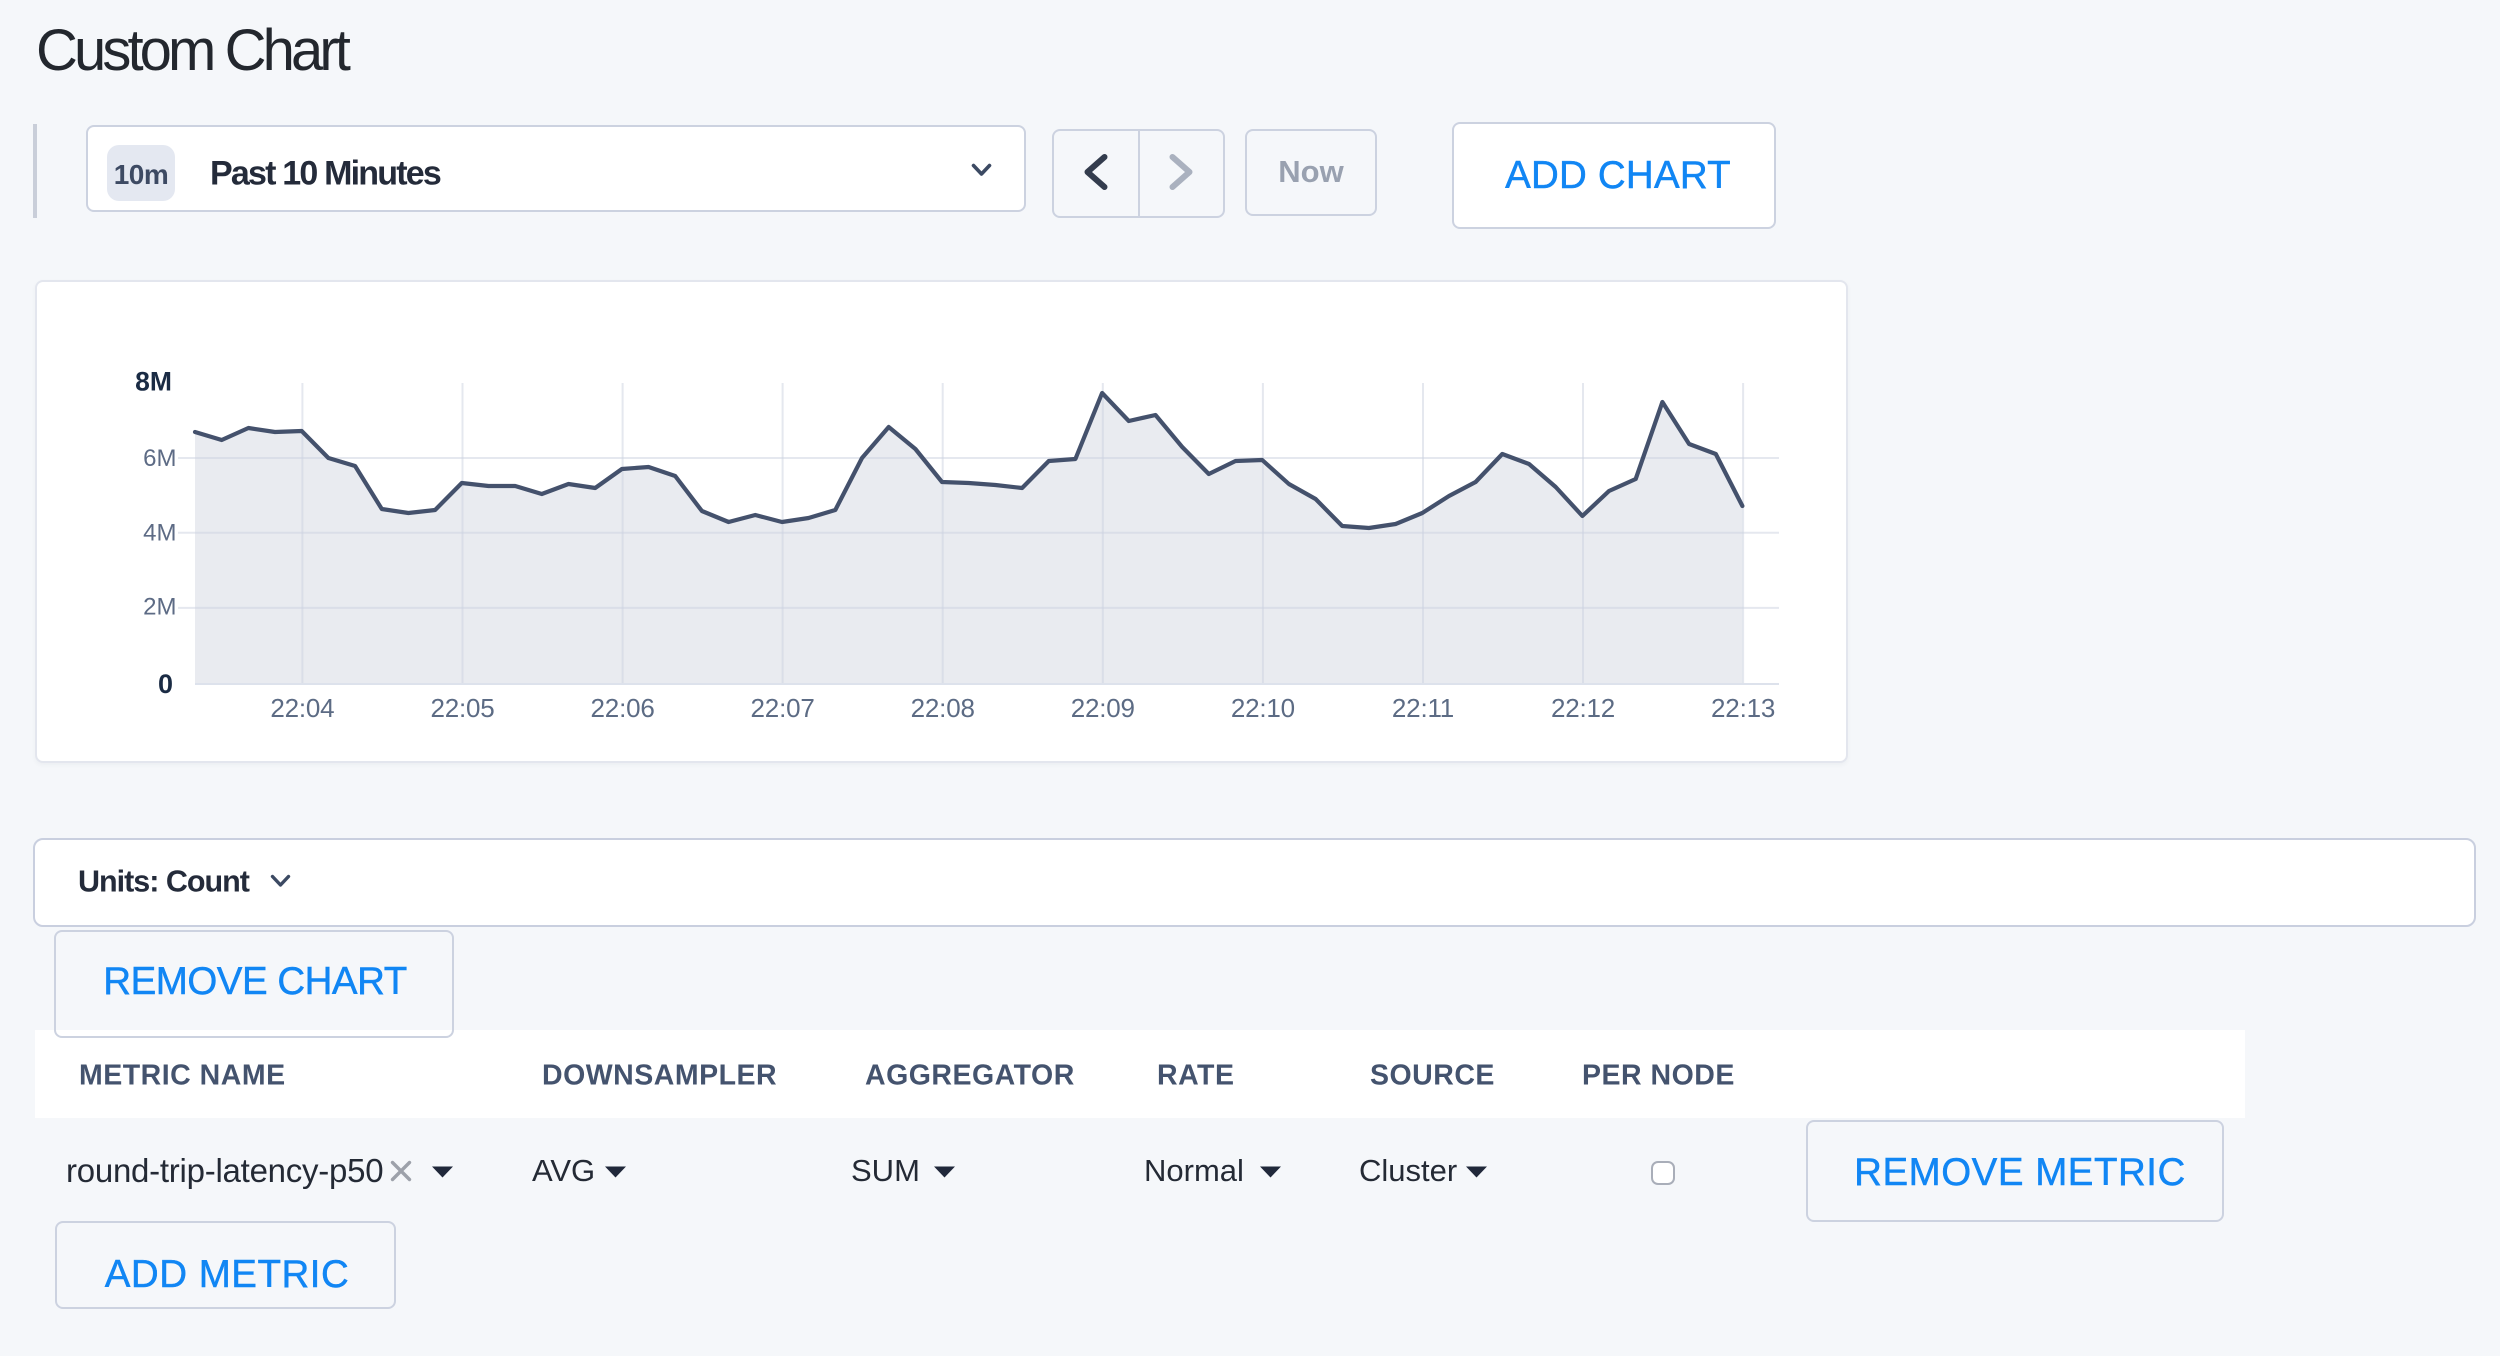 The width and height of the screenshot is (2500, 1356). What do you see at coordinates (153, 382) in the screenshot?
I see `svg-text: 8M` at bounding box center [153, 382].